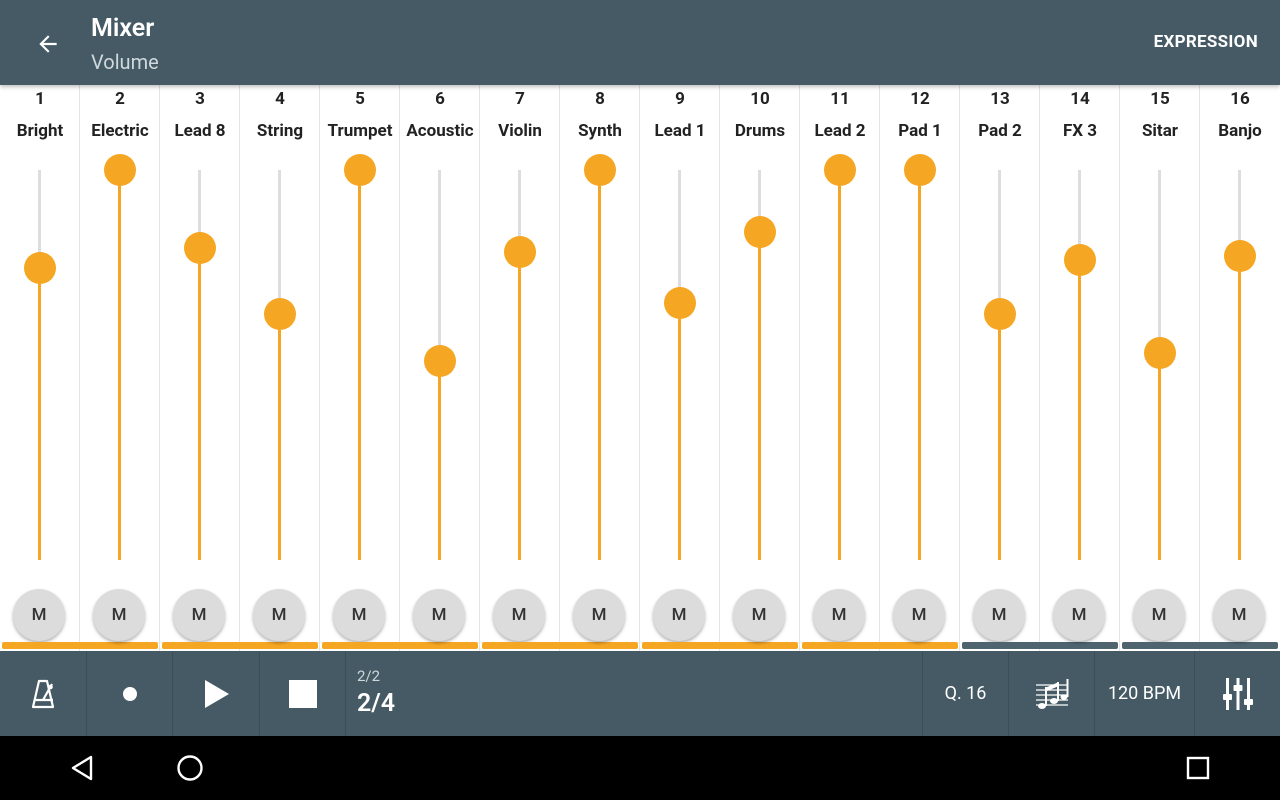 This screenshot has height=800, width=1280. I want to click on channel-name: Drums, so click(760, 131).